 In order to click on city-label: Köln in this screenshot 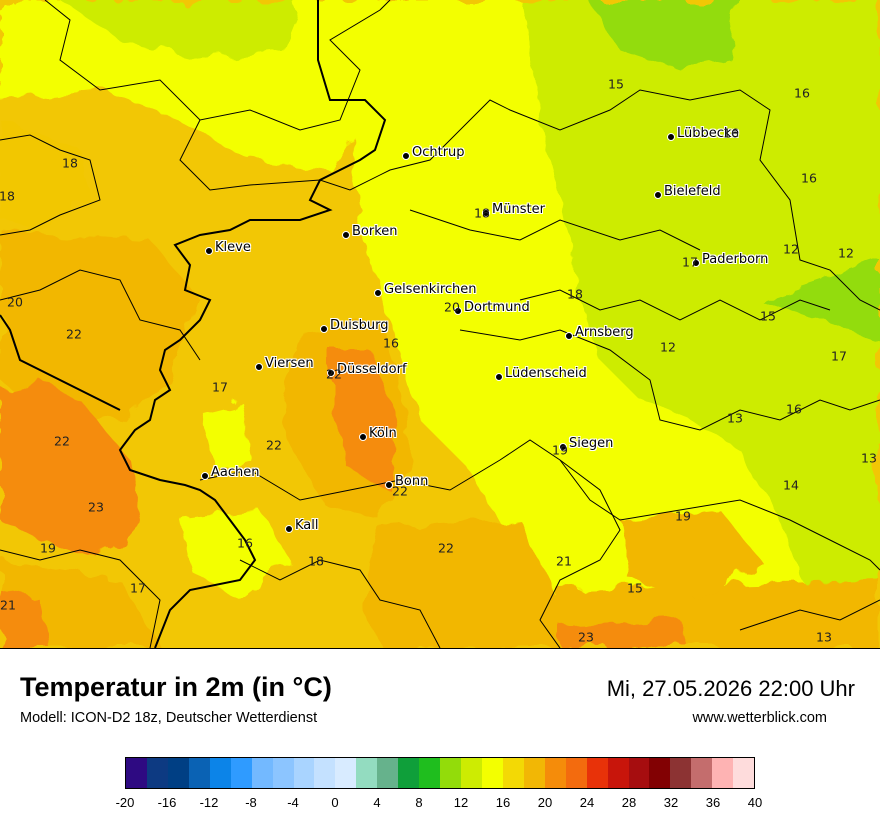, I will do `click(383, 433)`.